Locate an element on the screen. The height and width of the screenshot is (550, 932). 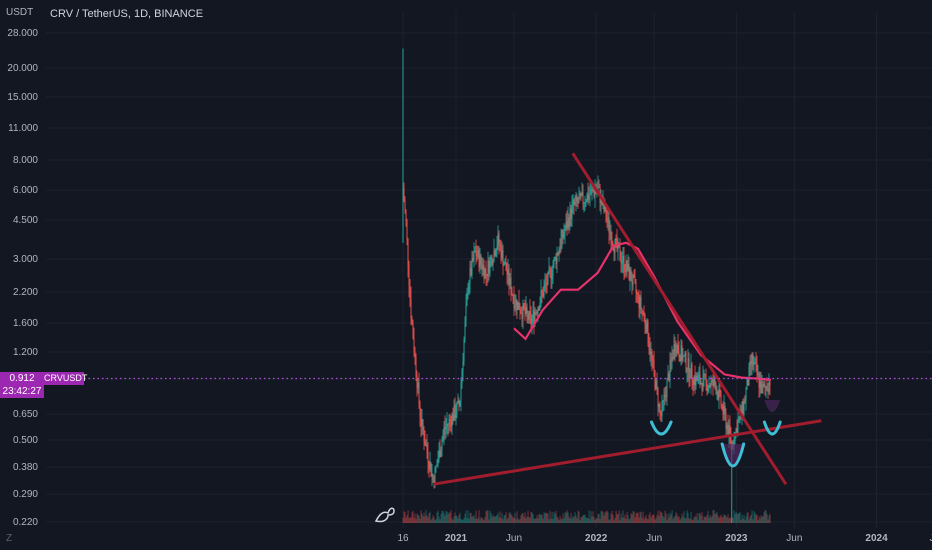
y-tick-label: 20.000 is located at coordinates (22, 68).